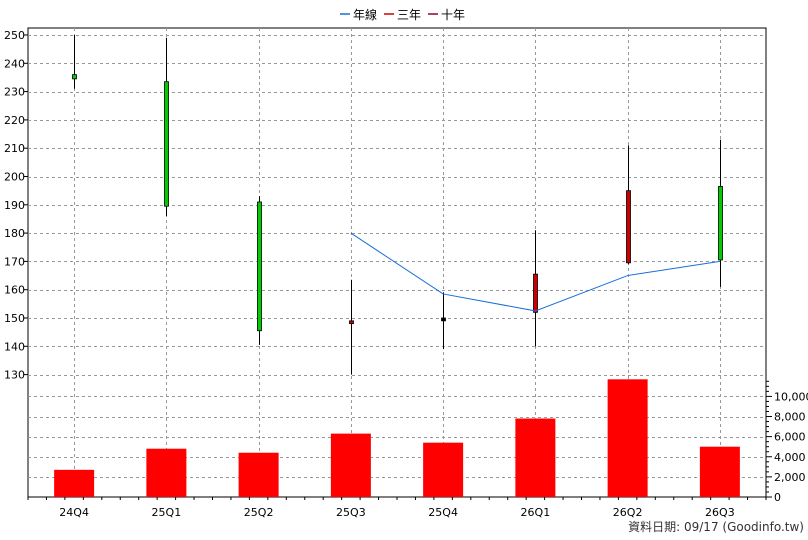 Image resolution: width=808 pixels, height=540 pixels. Describe the element at coordinates (14, 148) in the screenshot. I see `price-tick-label: 210` at that location.